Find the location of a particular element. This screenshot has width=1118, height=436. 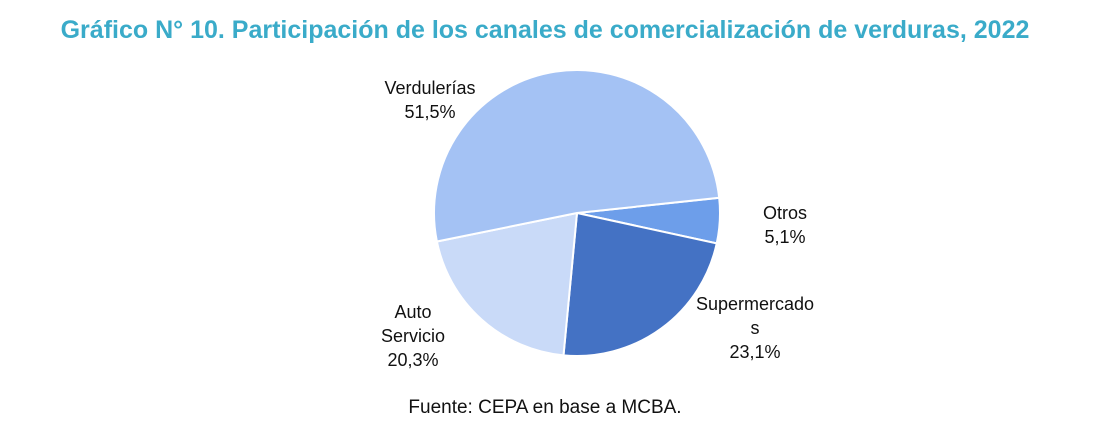

label-name: Auto is located at coordinates (413, 312).